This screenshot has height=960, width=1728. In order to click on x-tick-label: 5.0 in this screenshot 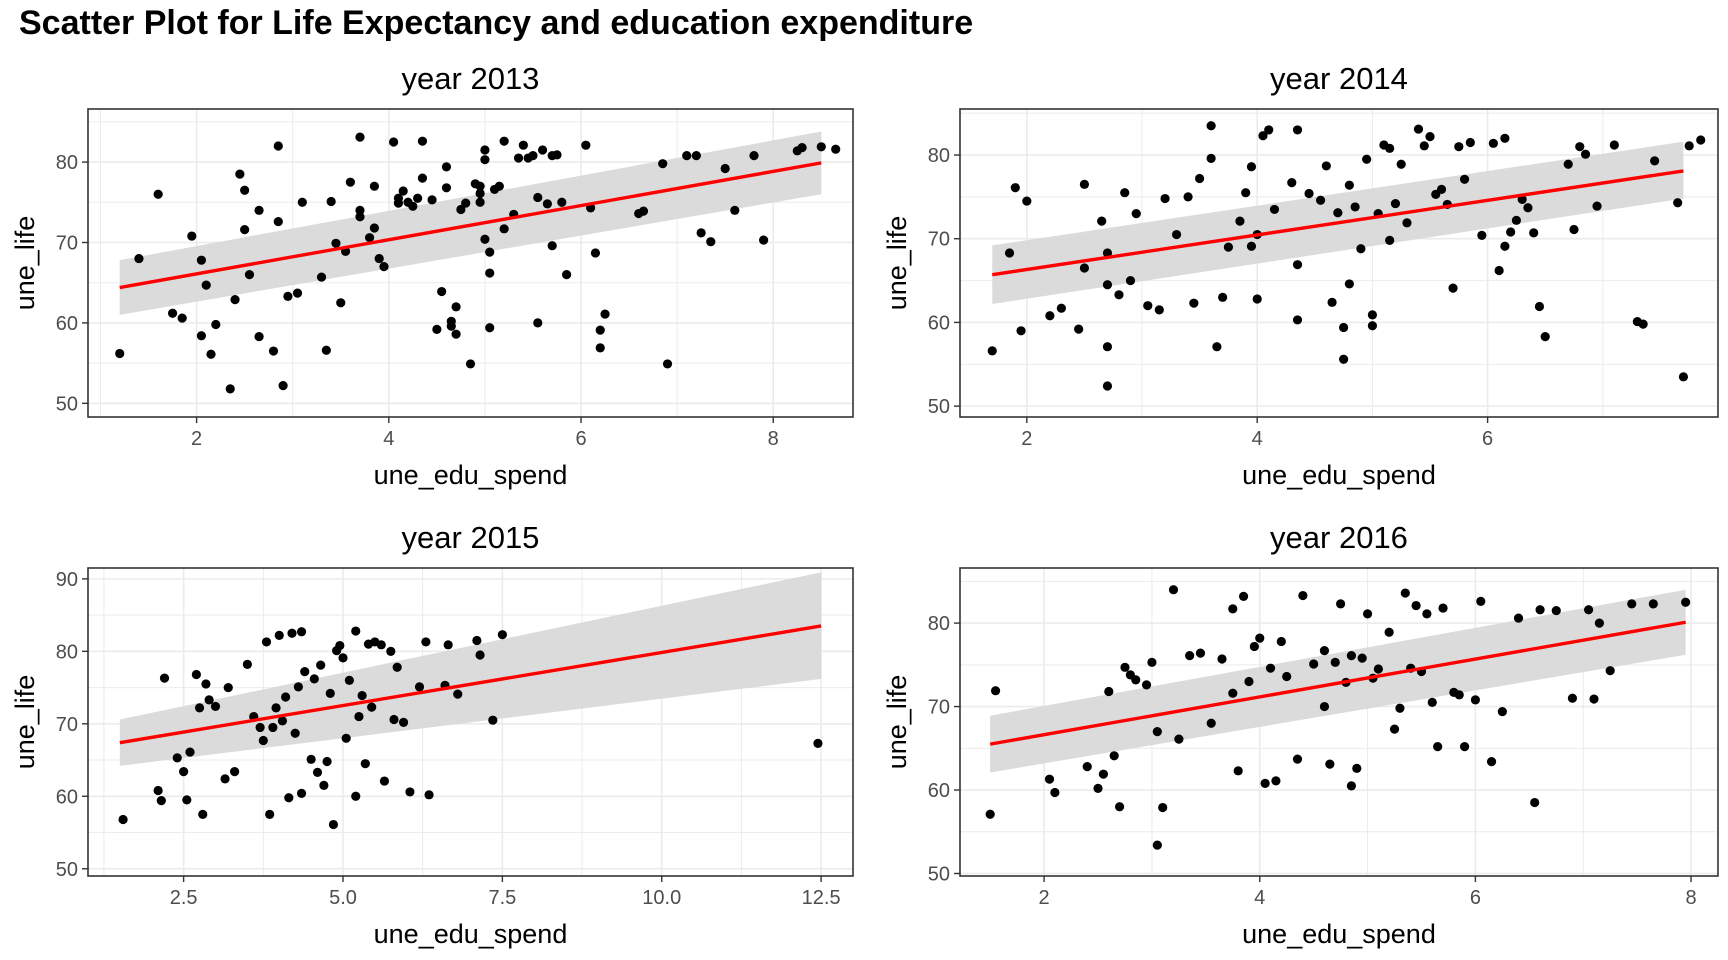, I will do `click(343, 898)`.